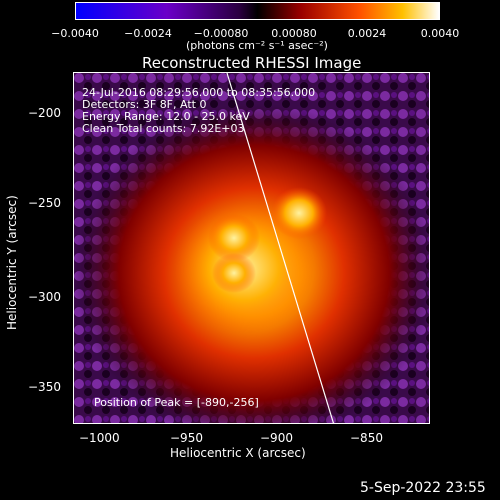  Describe the element at coordinates (166, 116) in the screenshot. I see `info-line: Energy Range: 12.0 - 25.0 keV` at that location.